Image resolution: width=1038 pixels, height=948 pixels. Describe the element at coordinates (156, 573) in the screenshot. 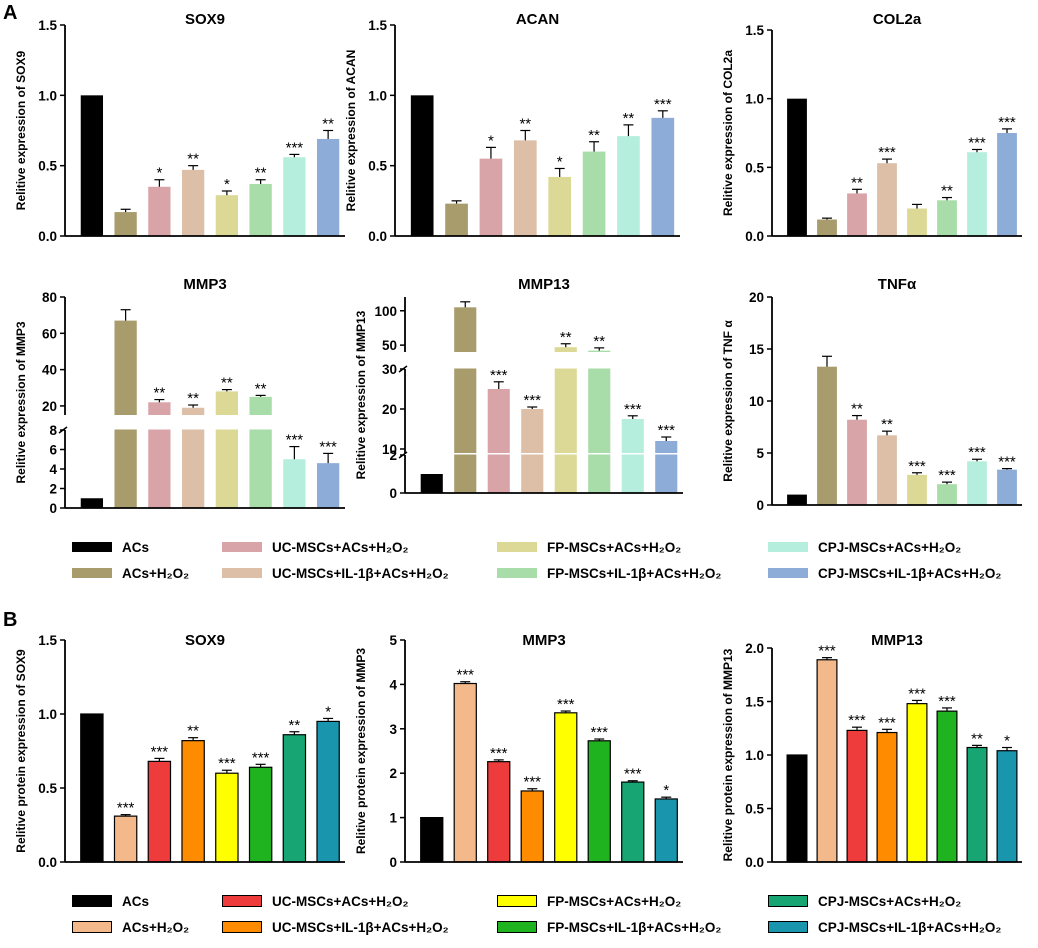

I see `legend-label: ACs+H₂O₂` at that location.